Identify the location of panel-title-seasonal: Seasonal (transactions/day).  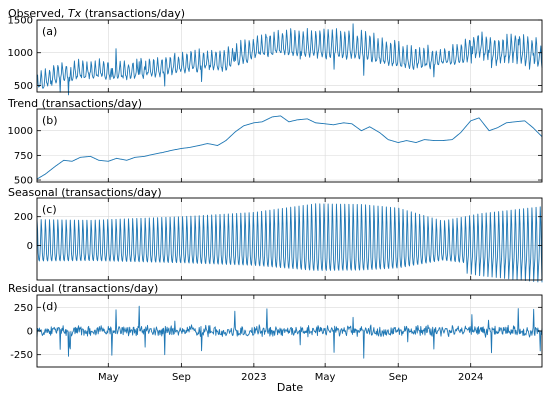
(85, 192).